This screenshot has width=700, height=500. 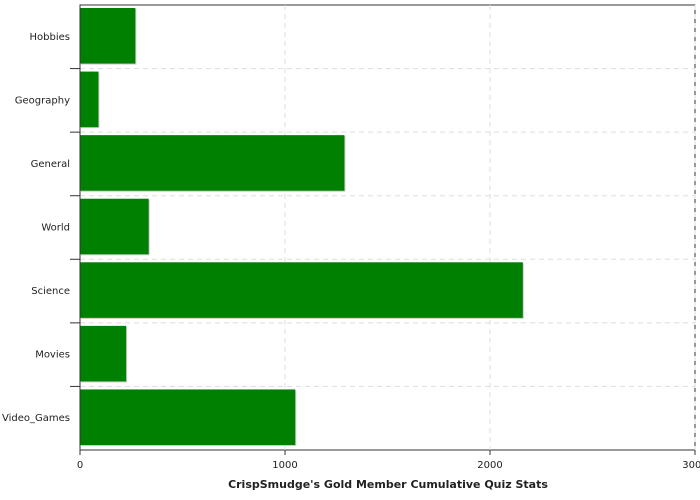 I want to click on y-tick-label: General, so click(x=50, y=164).